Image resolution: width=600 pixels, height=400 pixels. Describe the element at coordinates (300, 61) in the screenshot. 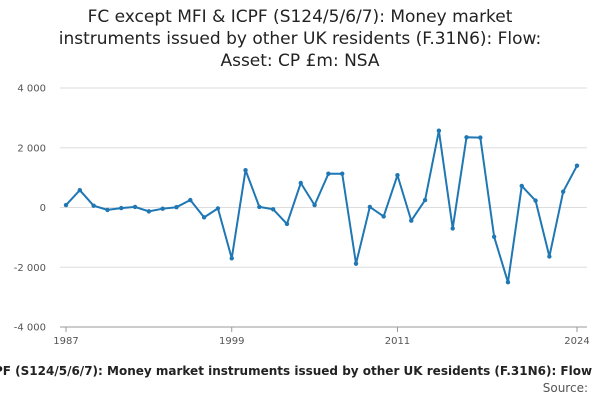

I see `chart-title-line-3: Asset: CP £m: NSA` at that location.